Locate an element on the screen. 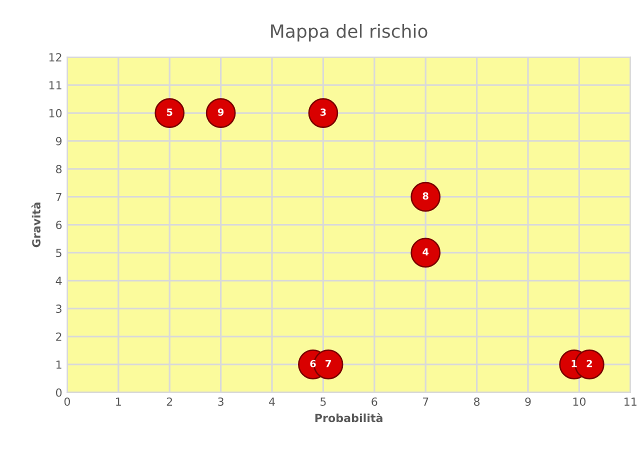 The image size is (640, 450). x-tick-label: 6 is located at coordinates (375, 401).